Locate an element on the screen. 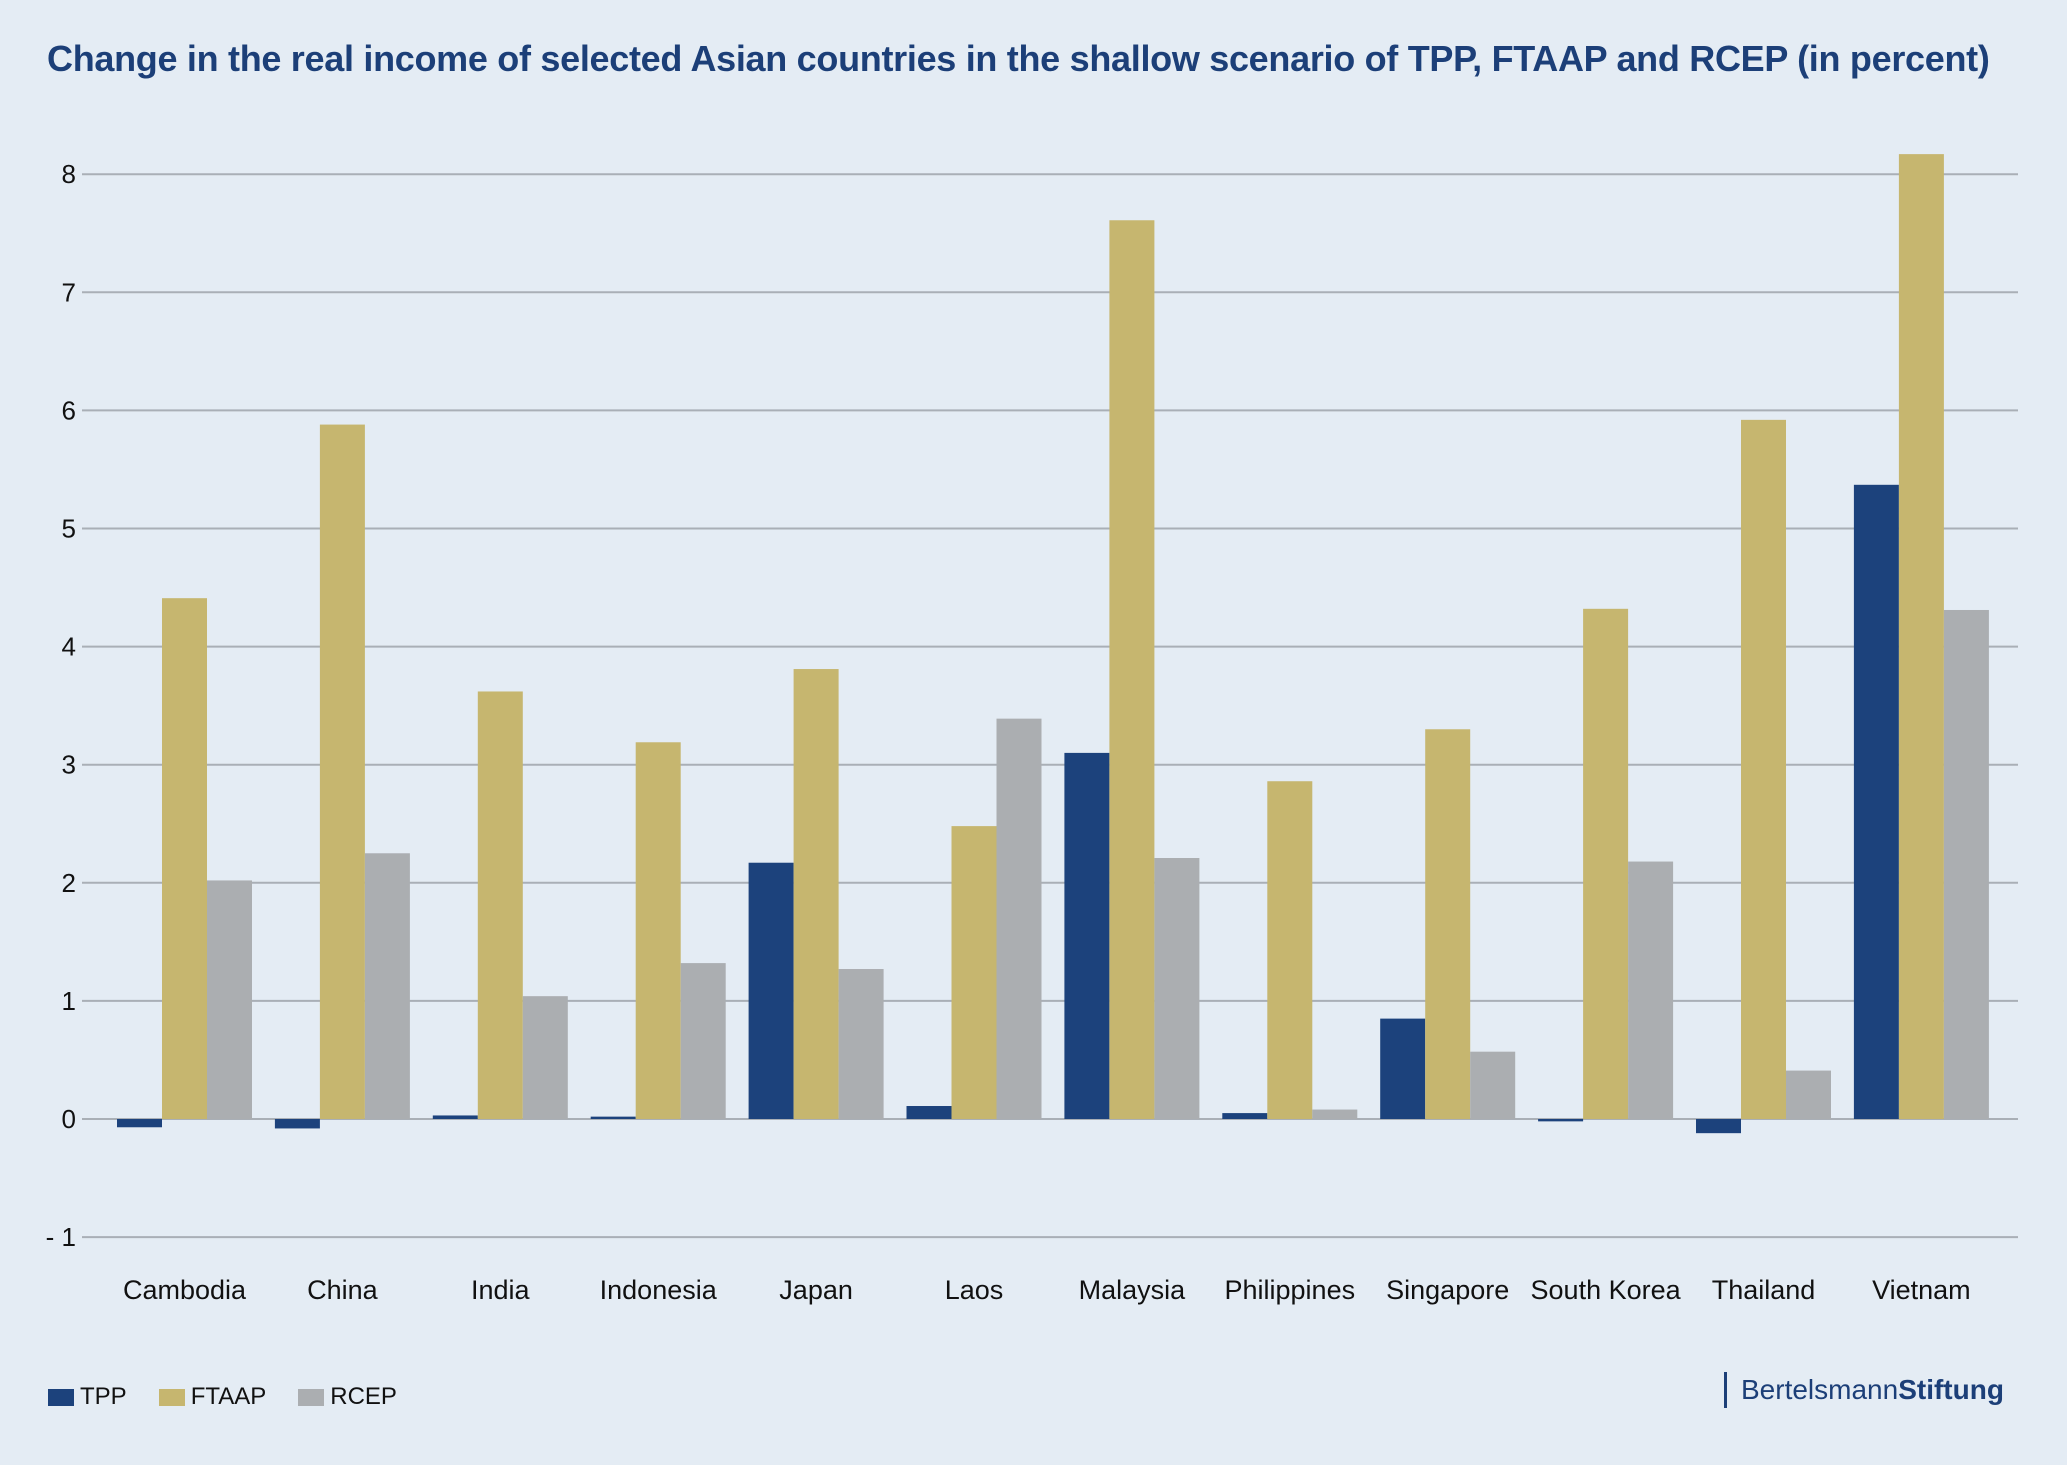 This screenshot has height=1465, width=2067. legend-item-tpp: TPP is located at coordinates (87, 1397).